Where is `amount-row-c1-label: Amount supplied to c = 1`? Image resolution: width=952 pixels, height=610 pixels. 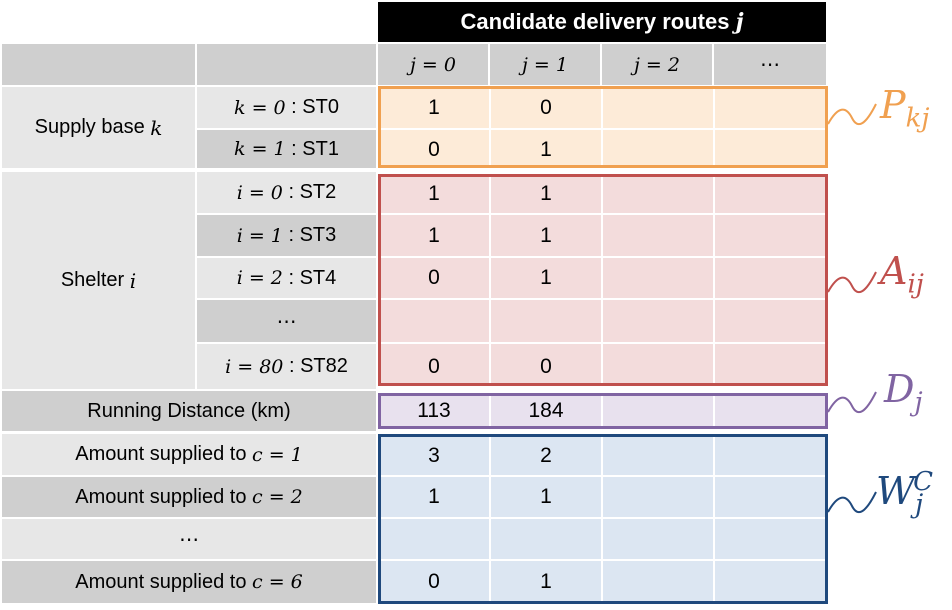 amount-row-c1-label: Amount supplied to c = 1 is located at coordinates (189, 454).